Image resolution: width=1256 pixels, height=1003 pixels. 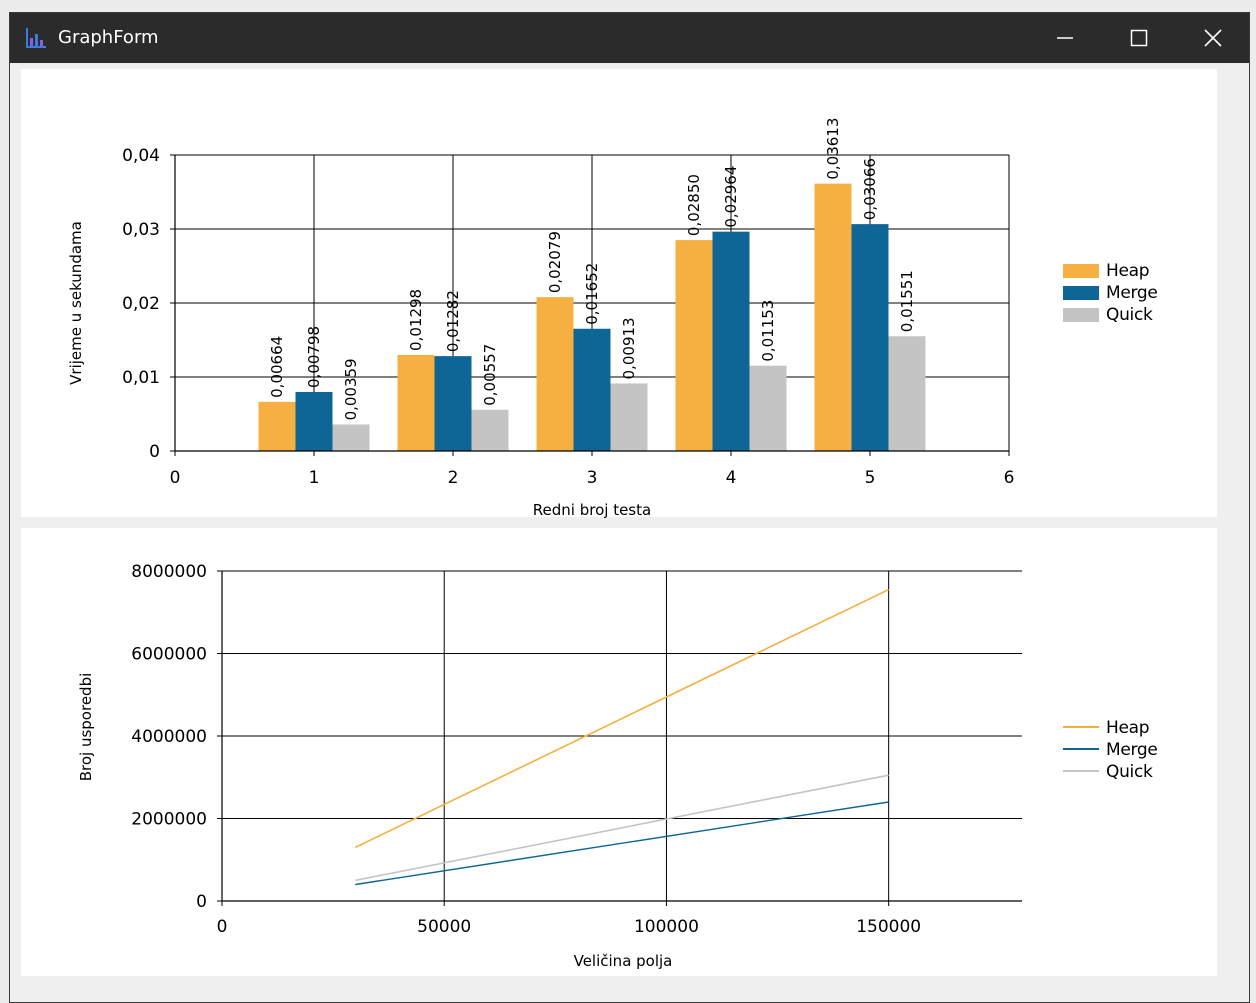 I want to click on legend-line-heap, so click(x=1081, y=727).